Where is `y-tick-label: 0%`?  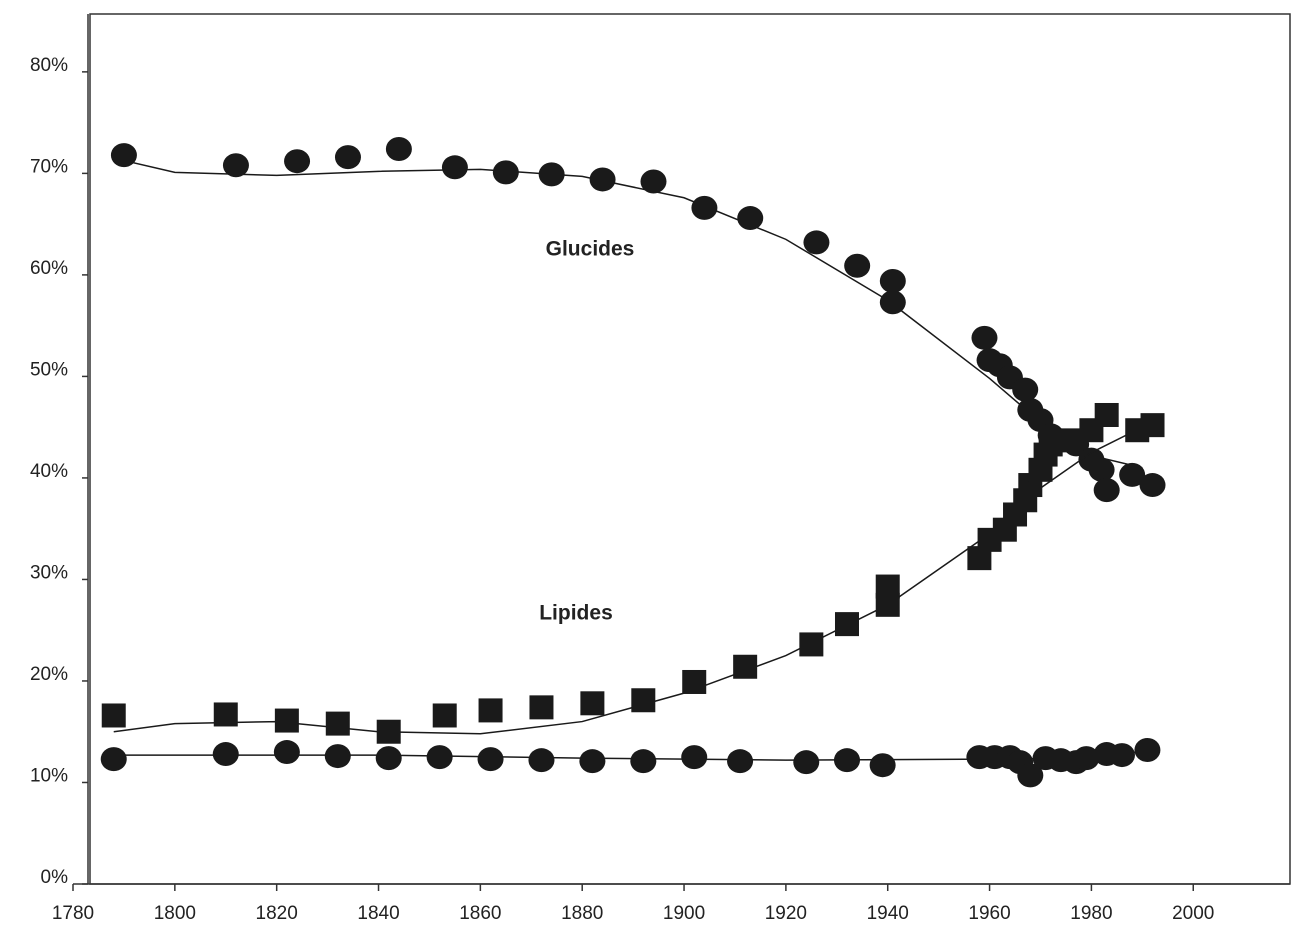
y-tick-label: 0% is located at coordinates (55, 877).